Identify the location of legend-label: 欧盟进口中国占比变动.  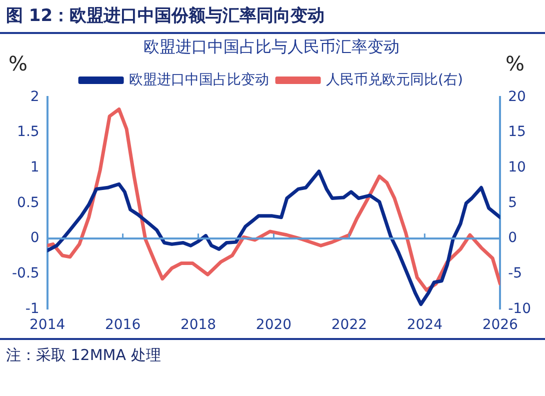
(199, 80).